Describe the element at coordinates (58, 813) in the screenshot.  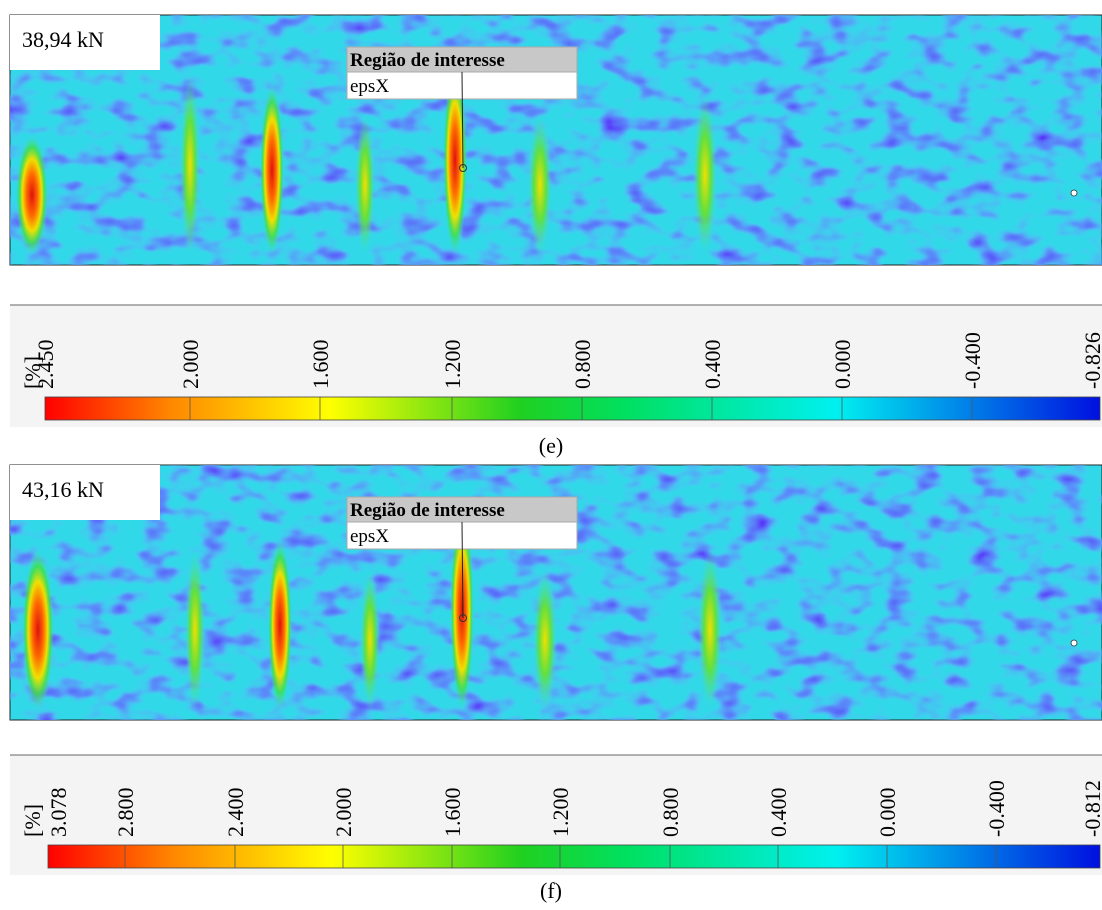
I see `colorbar-tick-label: 3.078` at that location.